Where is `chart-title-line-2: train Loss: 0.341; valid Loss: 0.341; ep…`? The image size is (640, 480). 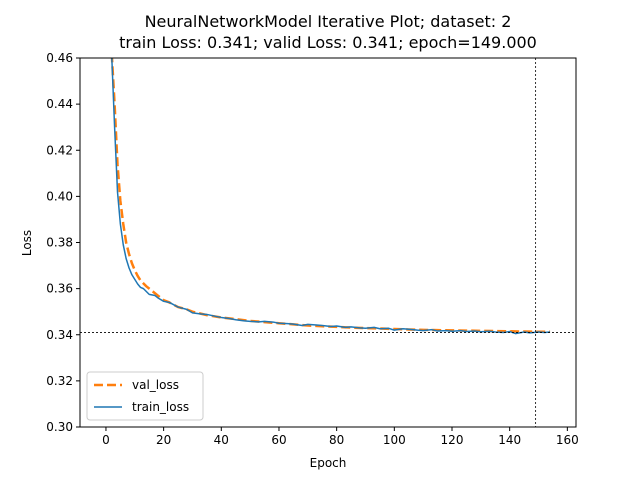 chart-title-line-2: train Loss: 0.341; valid Loss: 0.341; ep… is located at coordinates (328, 42).